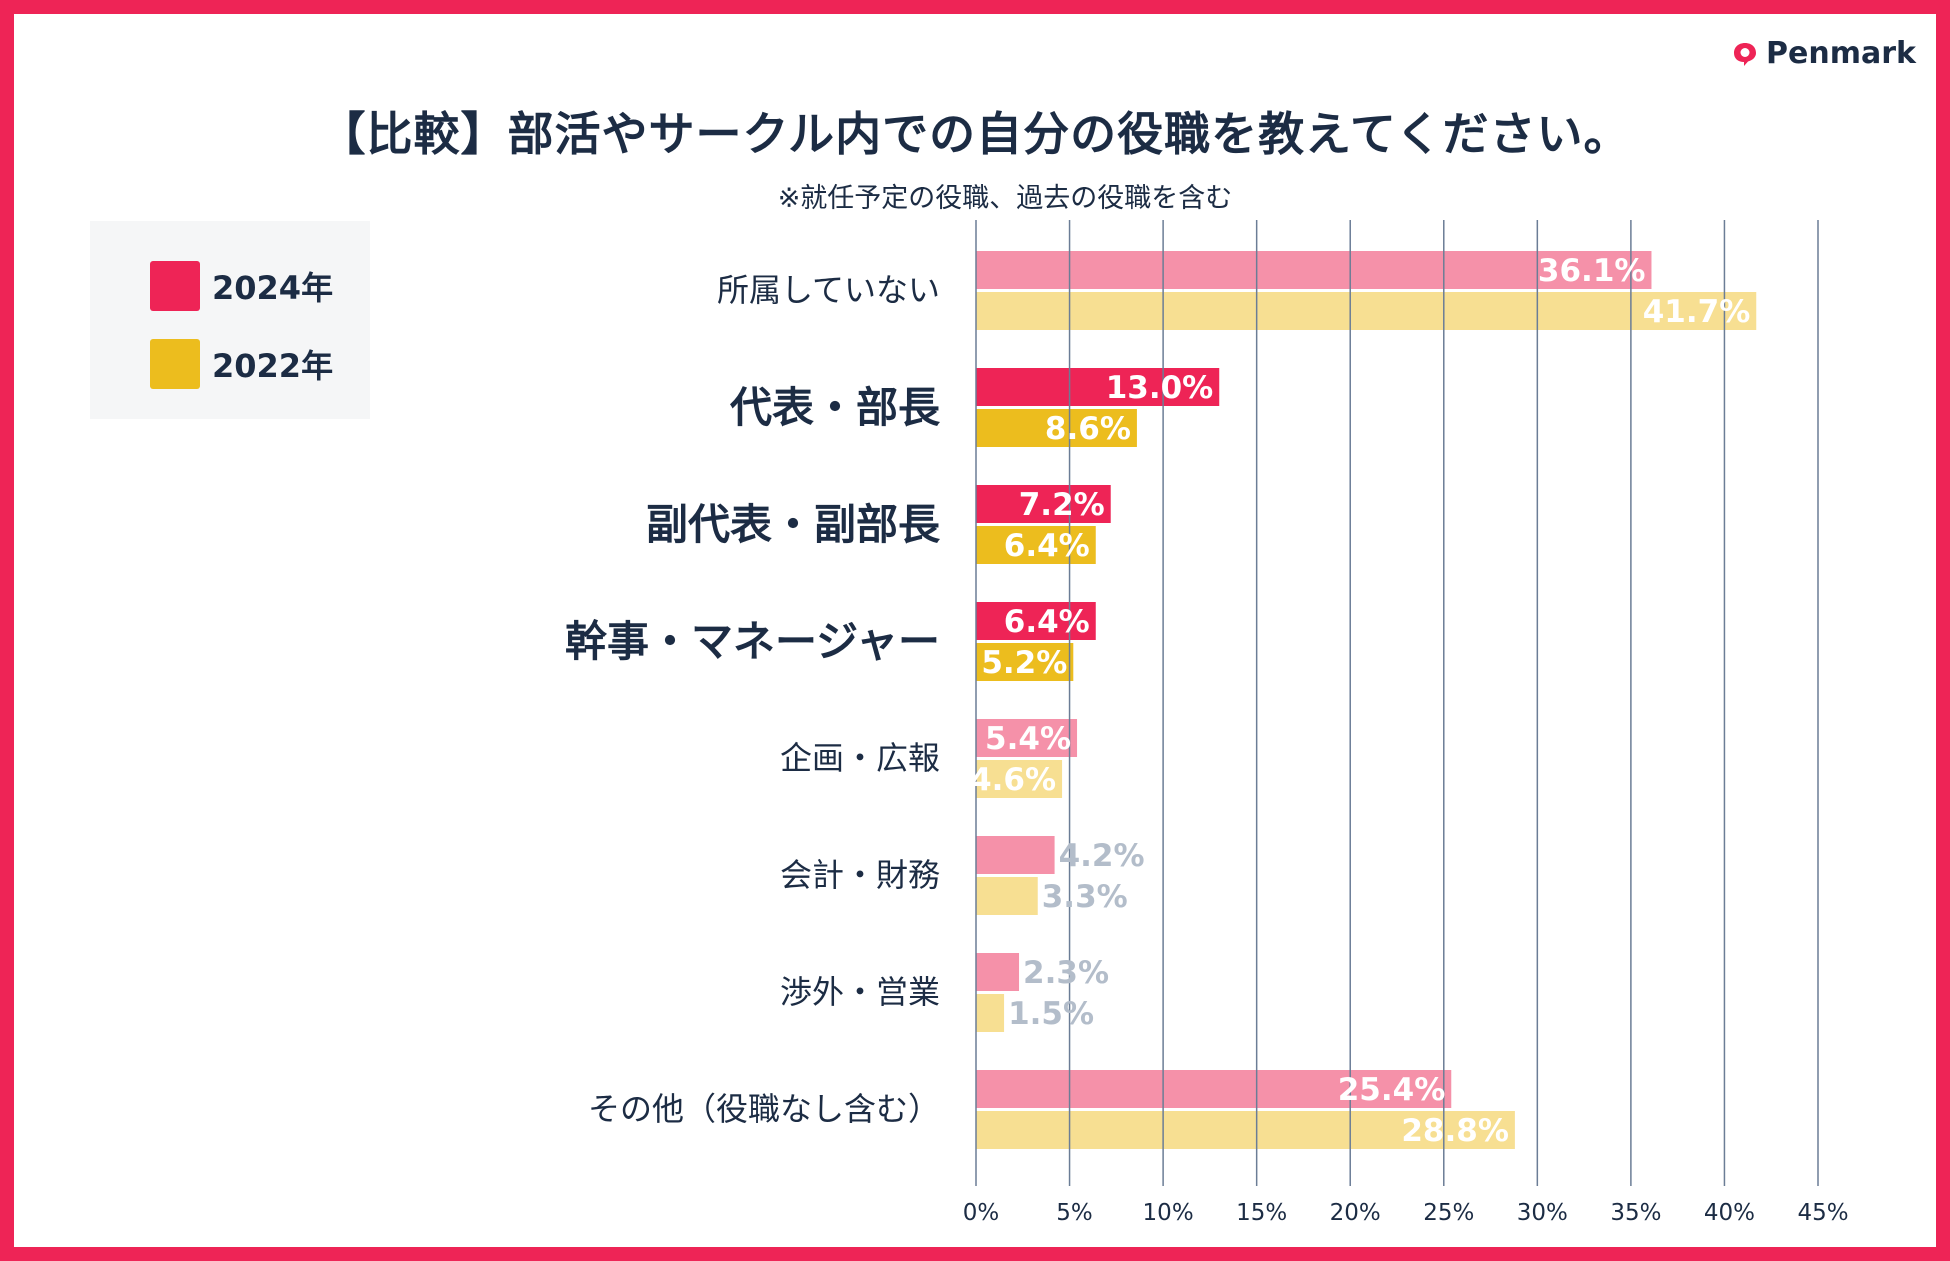 The height and width of the screenshot is (1261, 1950). Describe the element at coordinates (175, 286) in the screenshot. I see `legend-swatch-2024` at that location.